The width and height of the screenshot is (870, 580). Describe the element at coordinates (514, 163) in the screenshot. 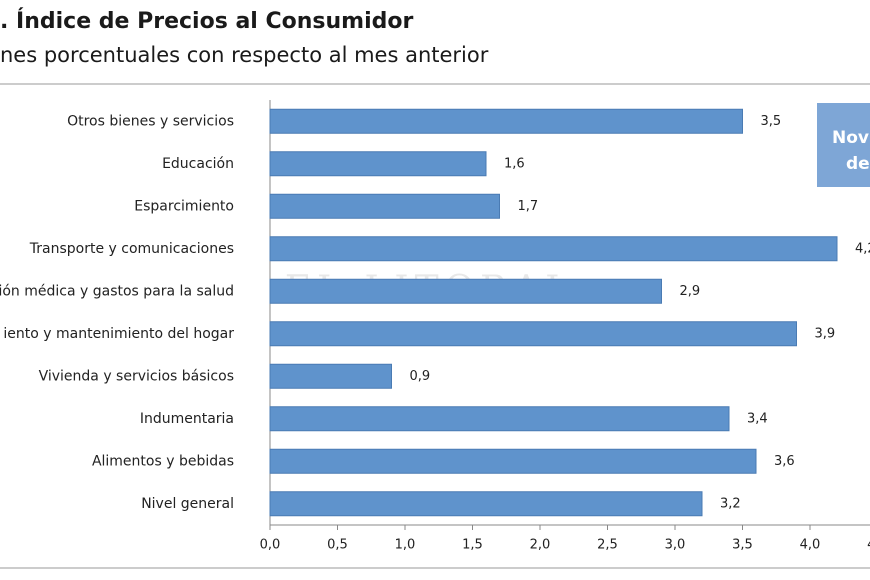

I see `value-label: 1,6` at that location.